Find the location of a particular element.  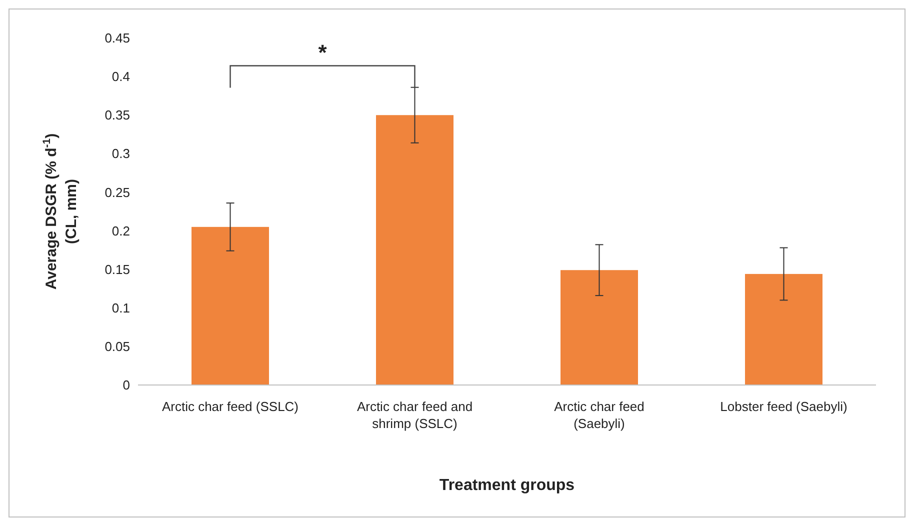

y-tick-label: 0.25 is located at coordinates (117, 192).